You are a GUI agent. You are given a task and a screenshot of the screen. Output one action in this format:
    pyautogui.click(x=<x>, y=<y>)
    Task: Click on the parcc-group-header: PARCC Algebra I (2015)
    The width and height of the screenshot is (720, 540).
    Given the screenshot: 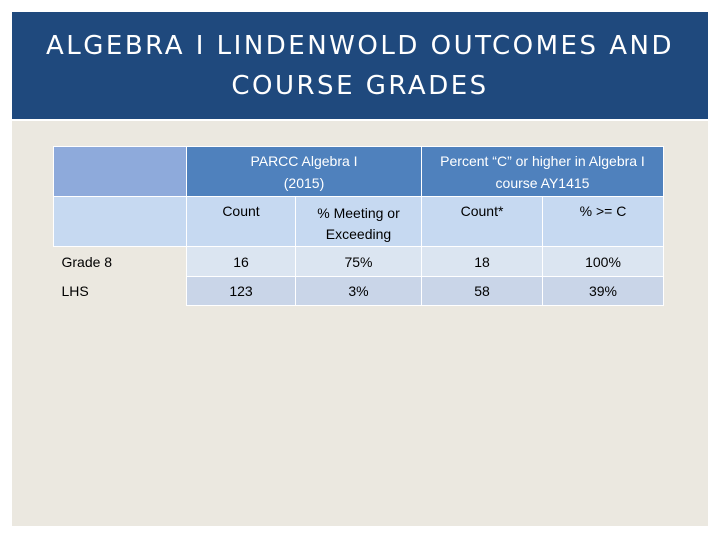 What is the action you would take?
    pyautogui.click(x=304, y=171)
    